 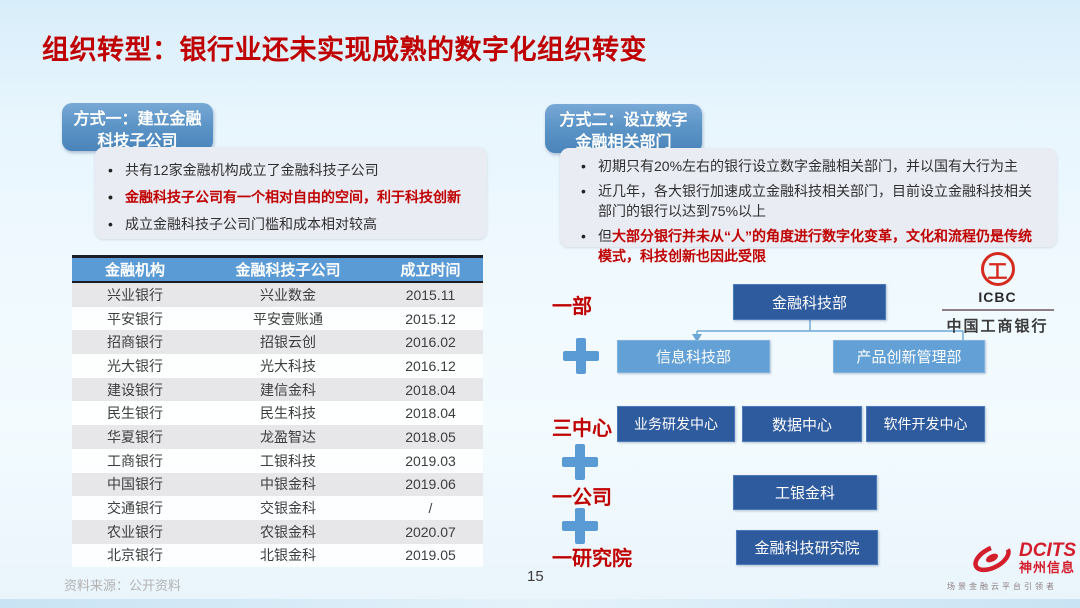 I want to click on icbc-logo: 工 ICBC 中国工商银行, so click(x=997, y=294).